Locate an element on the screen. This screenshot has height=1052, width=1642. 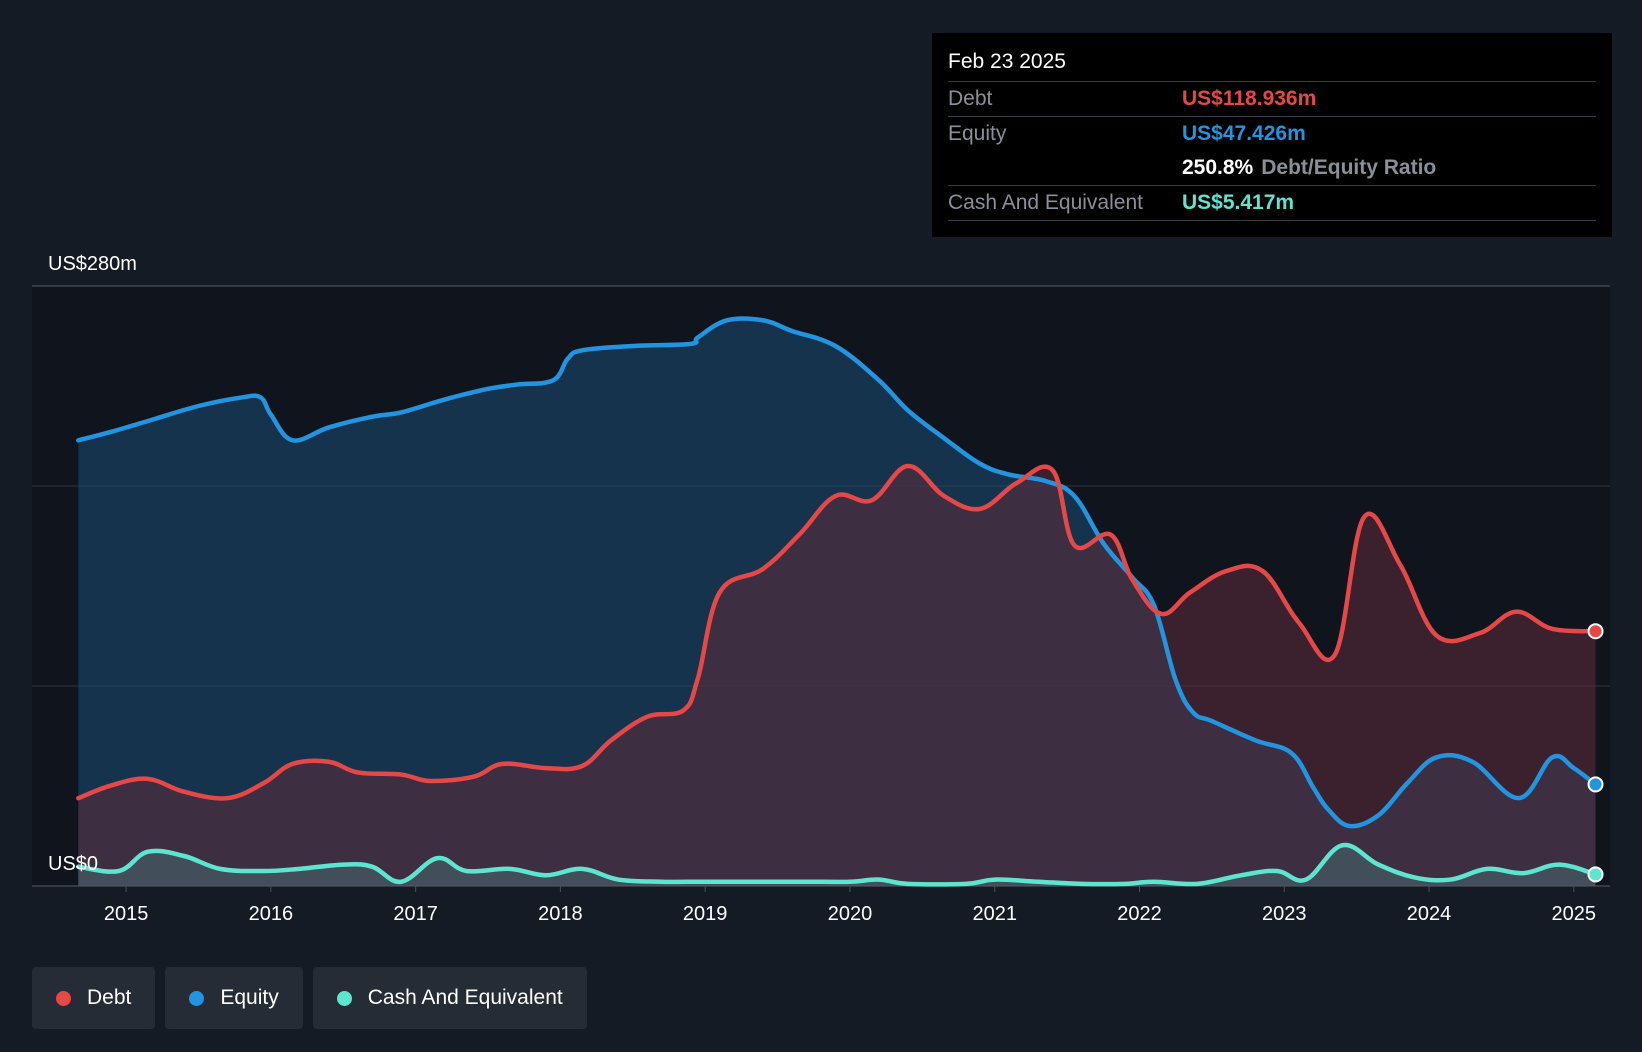
tooltip-equity-row: Equity US$47.426m is located at coordinates (1272, 134).